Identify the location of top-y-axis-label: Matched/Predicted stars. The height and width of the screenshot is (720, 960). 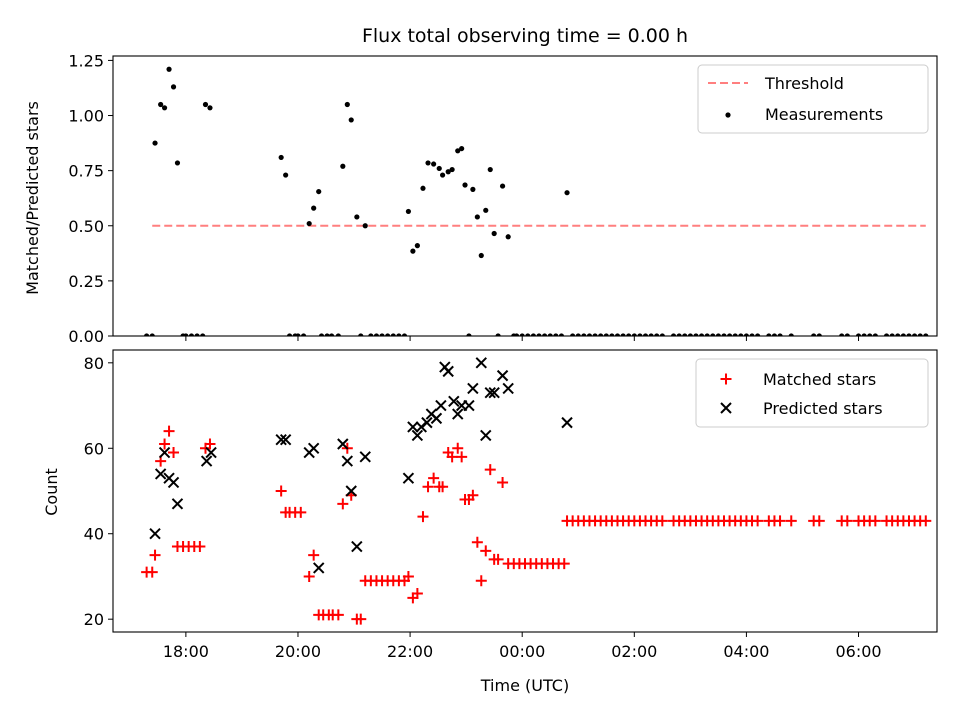
(32, 198).